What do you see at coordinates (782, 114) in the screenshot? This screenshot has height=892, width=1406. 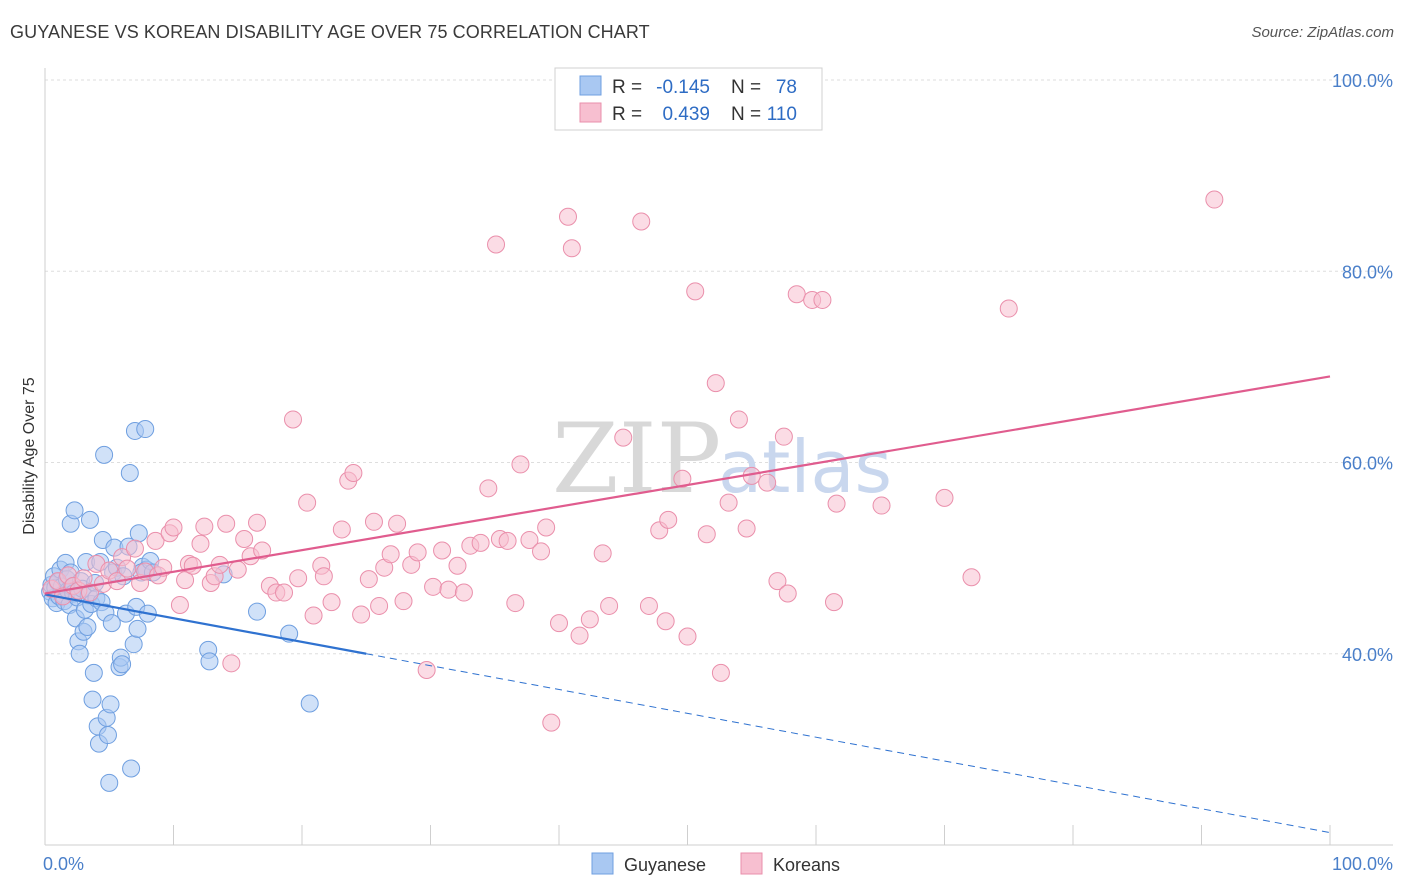 I see `legend-n-value: 110` at bounding box center [782, 114].